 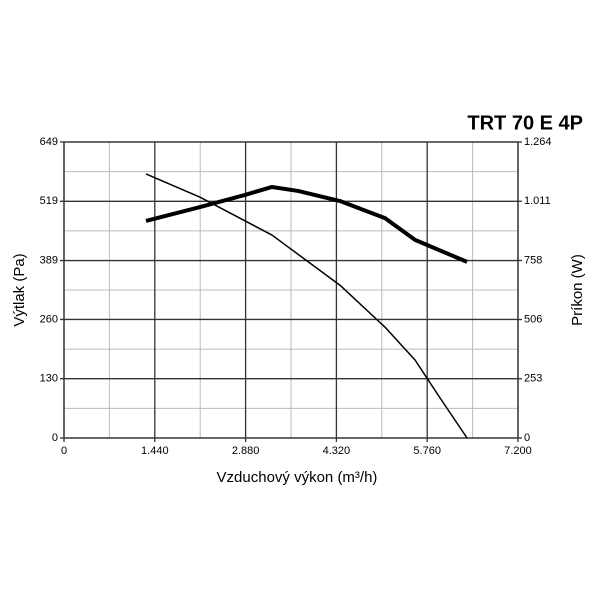 What do you see at coordinates (49, 260) in the screenshot?
I see `y-tick-label: 389` at bounding box center [49, 260].